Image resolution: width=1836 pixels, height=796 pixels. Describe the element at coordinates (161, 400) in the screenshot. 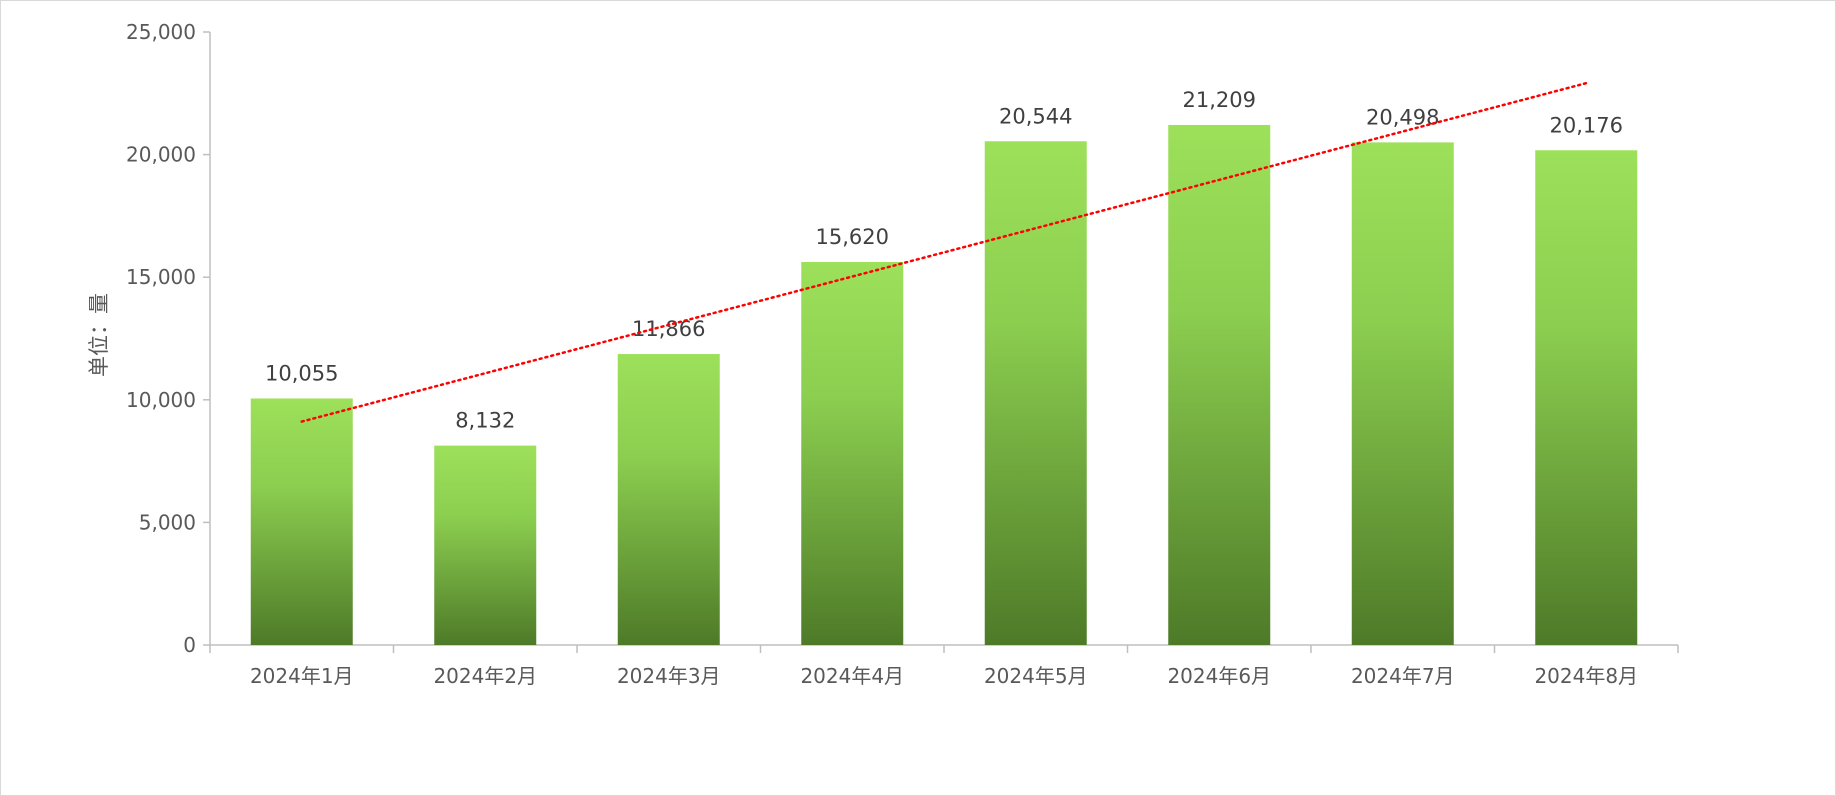

I see `y-tick-label: 10,000` at that location.